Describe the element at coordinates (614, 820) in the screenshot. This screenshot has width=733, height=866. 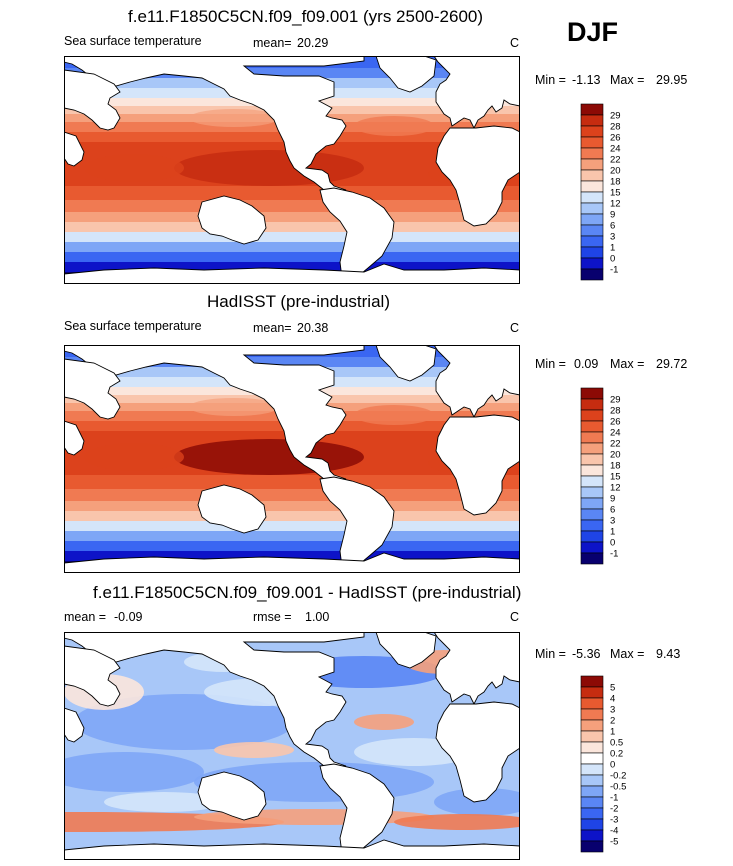
I see `colorbar-tick-label: -3` at that location.